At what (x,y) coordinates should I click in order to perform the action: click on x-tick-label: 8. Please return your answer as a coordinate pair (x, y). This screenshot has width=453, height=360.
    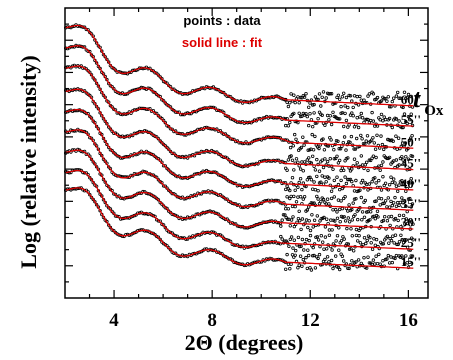
    Looking at the image, I should click on (212, 320).